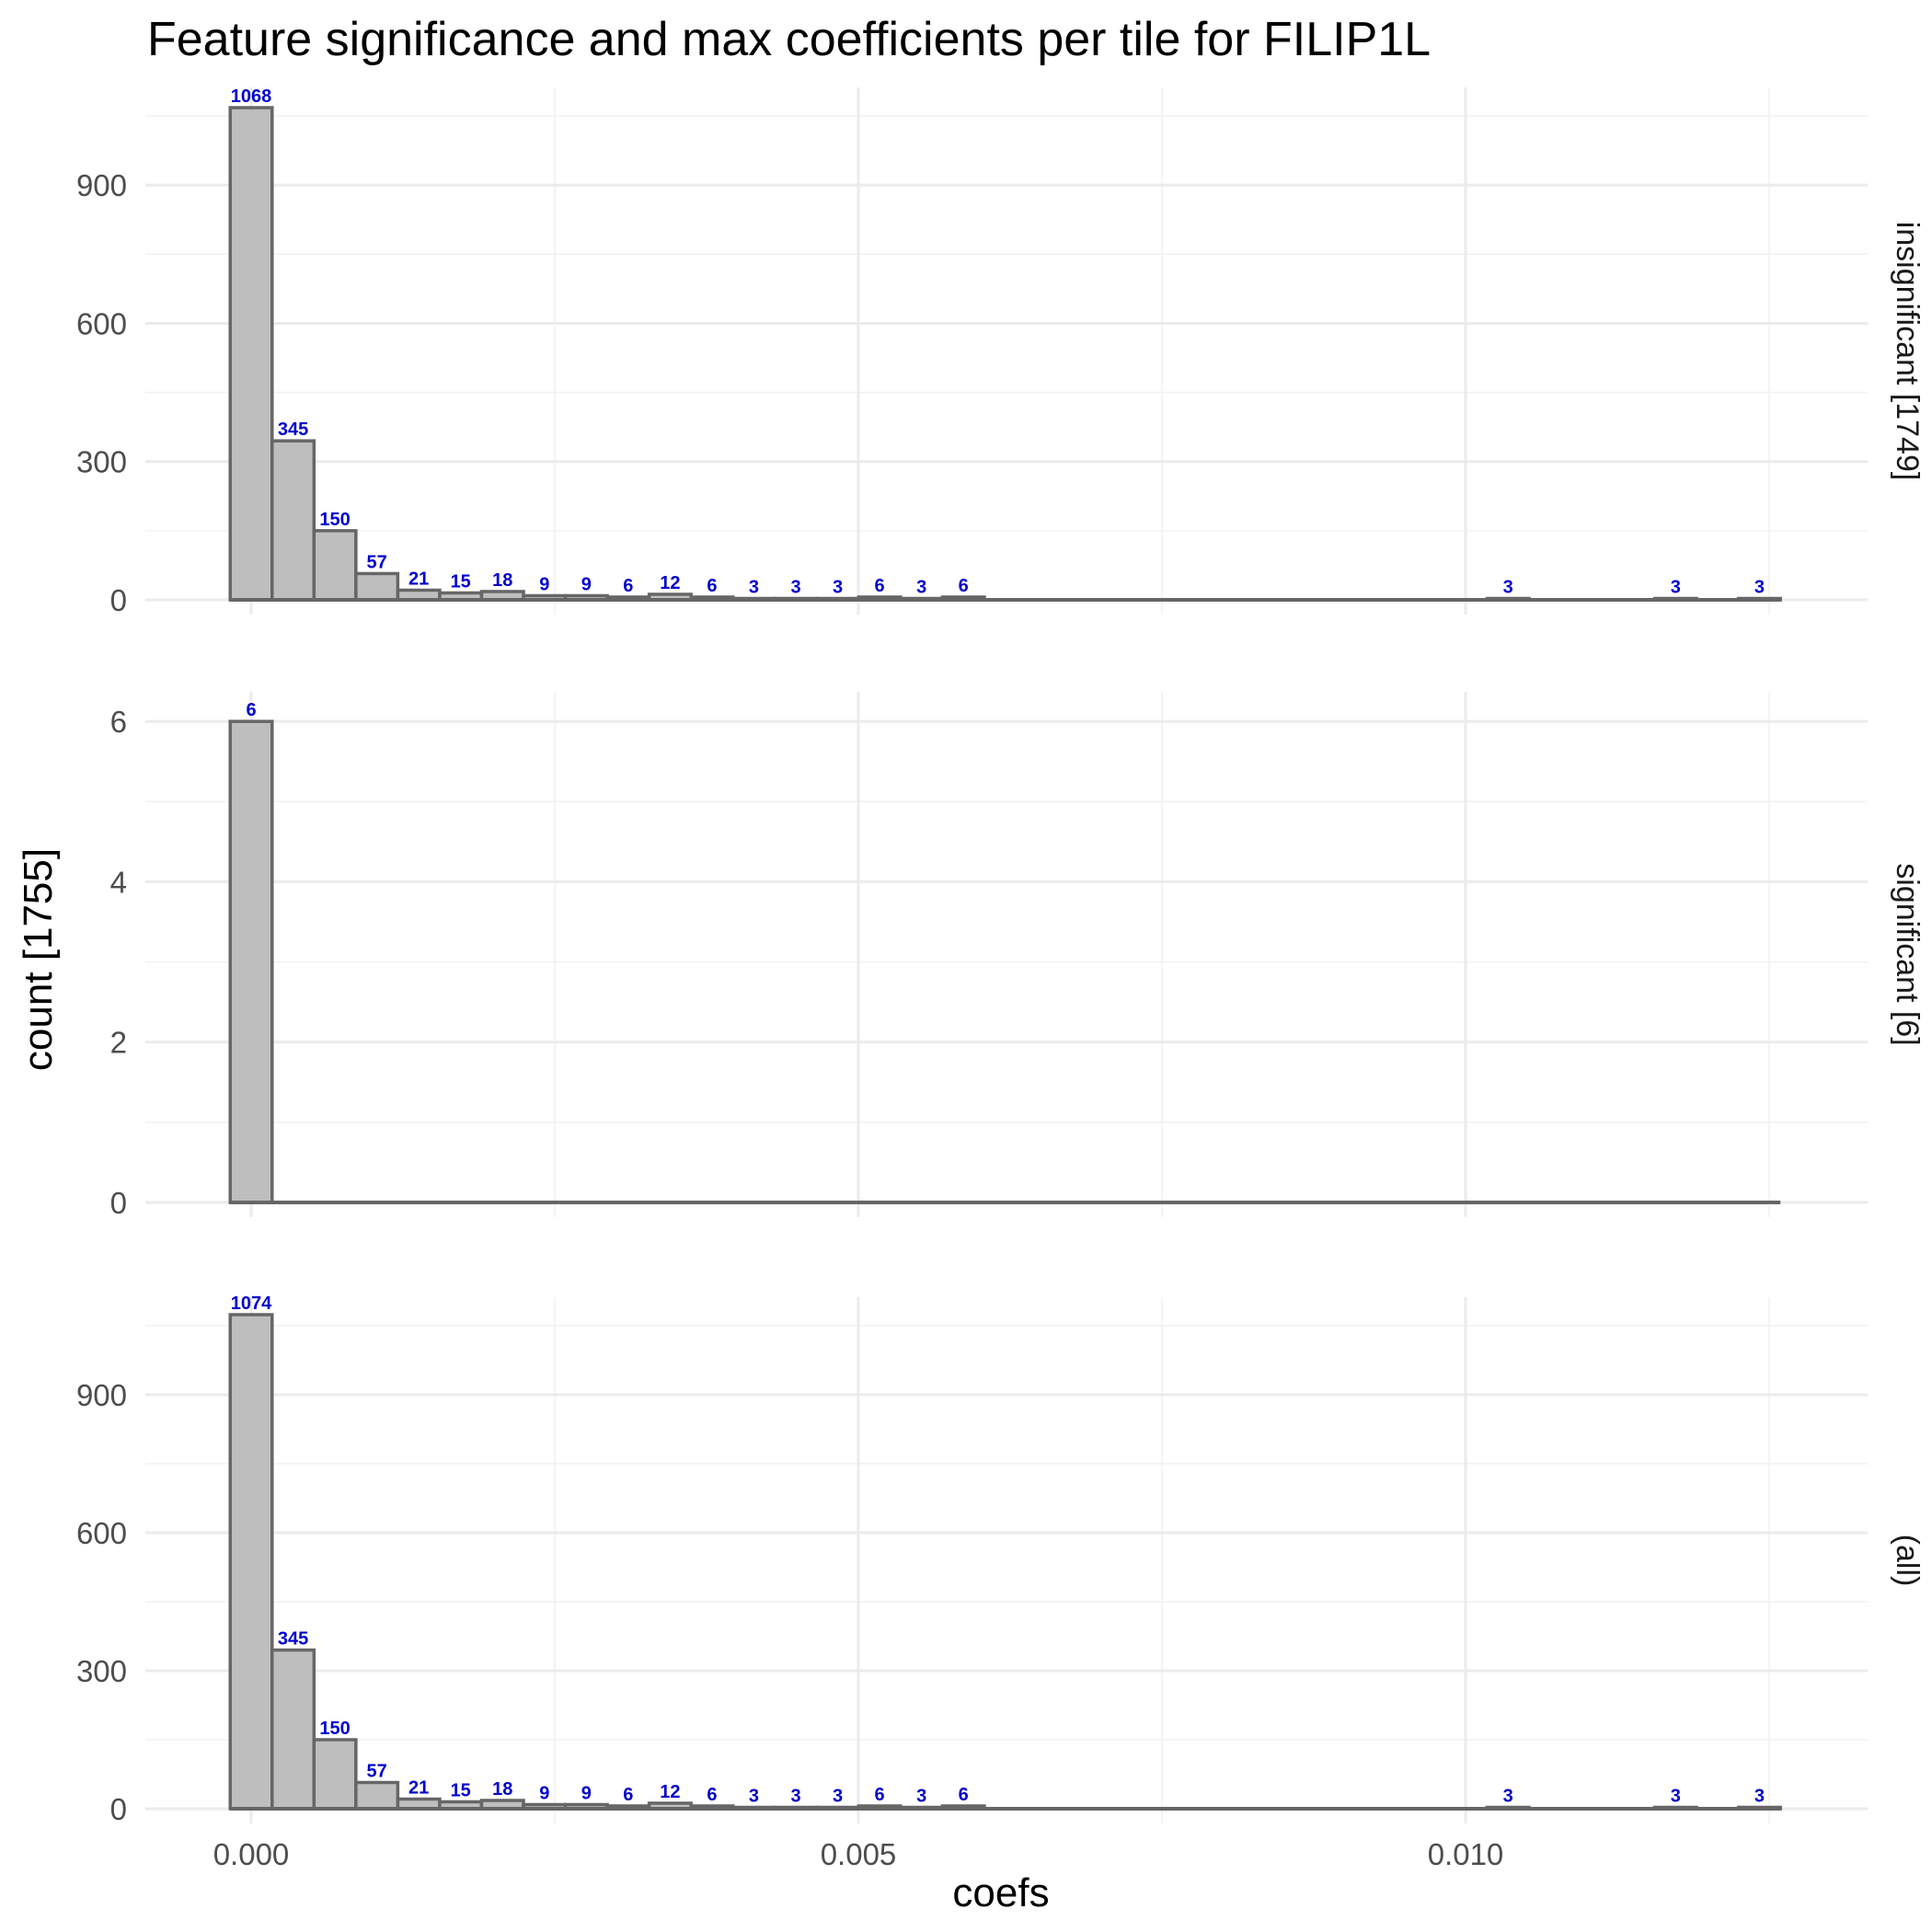 Image resolution: width=1932 pixels, height=1932 pixels. What do you see at coordinates (1907, 351) in the screenshot?
I see `facet-strip-label: insignificant [1749]` at bounding box center [1907, 351].